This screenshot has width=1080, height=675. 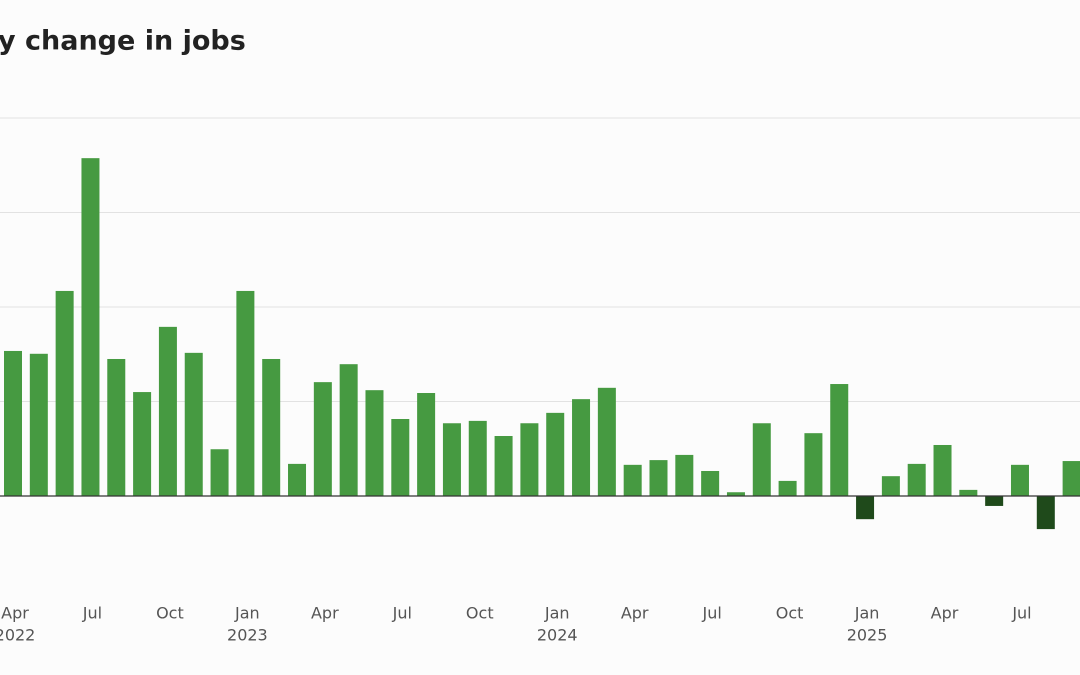 What do you see at coordinates (123, 41) in the screenshot?
I see `chart-title: y change in jobs` at bounding box center [123, 41].